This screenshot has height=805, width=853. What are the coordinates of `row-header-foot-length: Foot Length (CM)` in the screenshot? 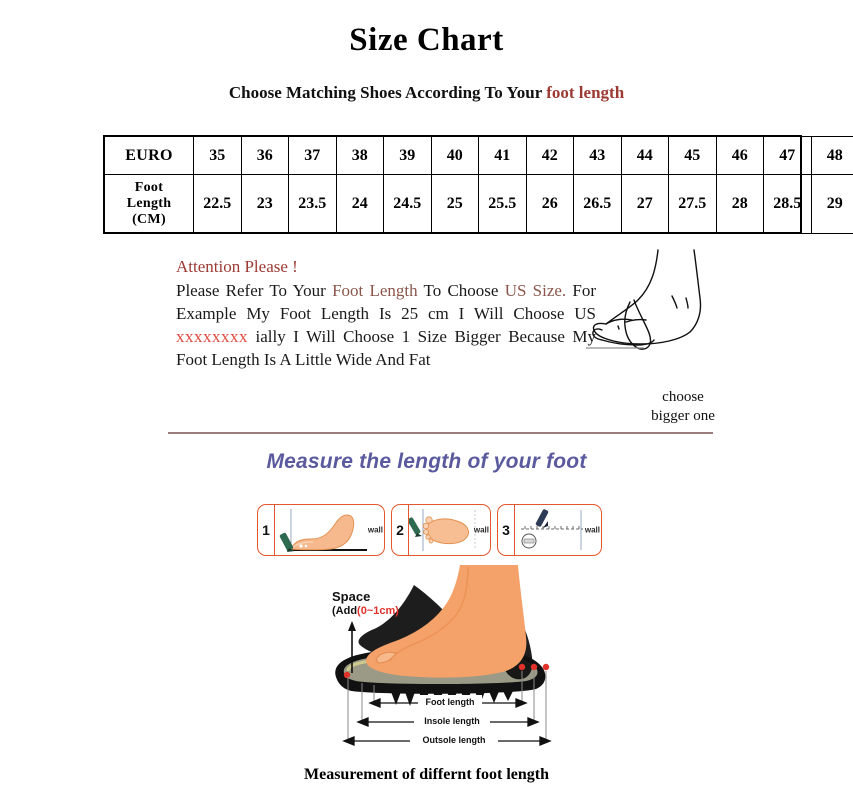 It's located at (149, 204).